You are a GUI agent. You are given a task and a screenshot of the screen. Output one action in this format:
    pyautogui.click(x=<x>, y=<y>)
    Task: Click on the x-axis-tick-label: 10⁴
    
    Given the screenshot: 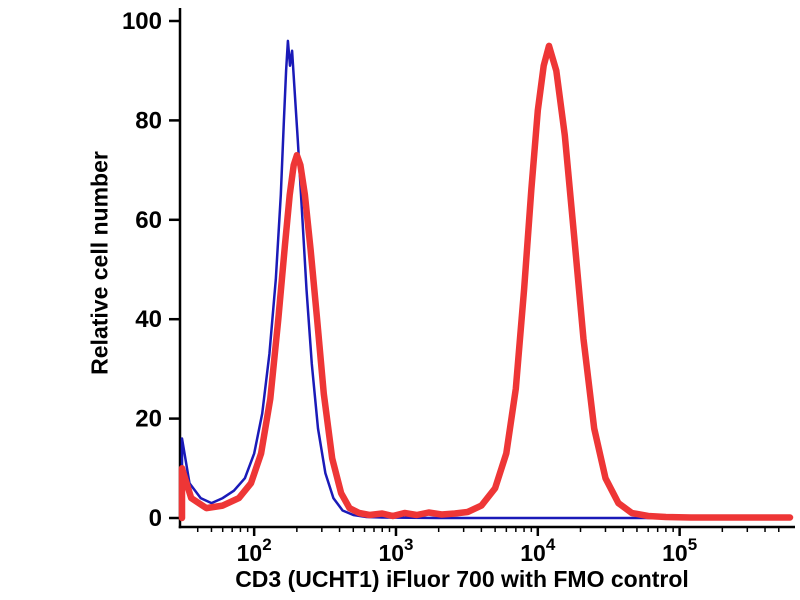 What is the action you would take?
    pyautogui.click(x=538, y=550)
    